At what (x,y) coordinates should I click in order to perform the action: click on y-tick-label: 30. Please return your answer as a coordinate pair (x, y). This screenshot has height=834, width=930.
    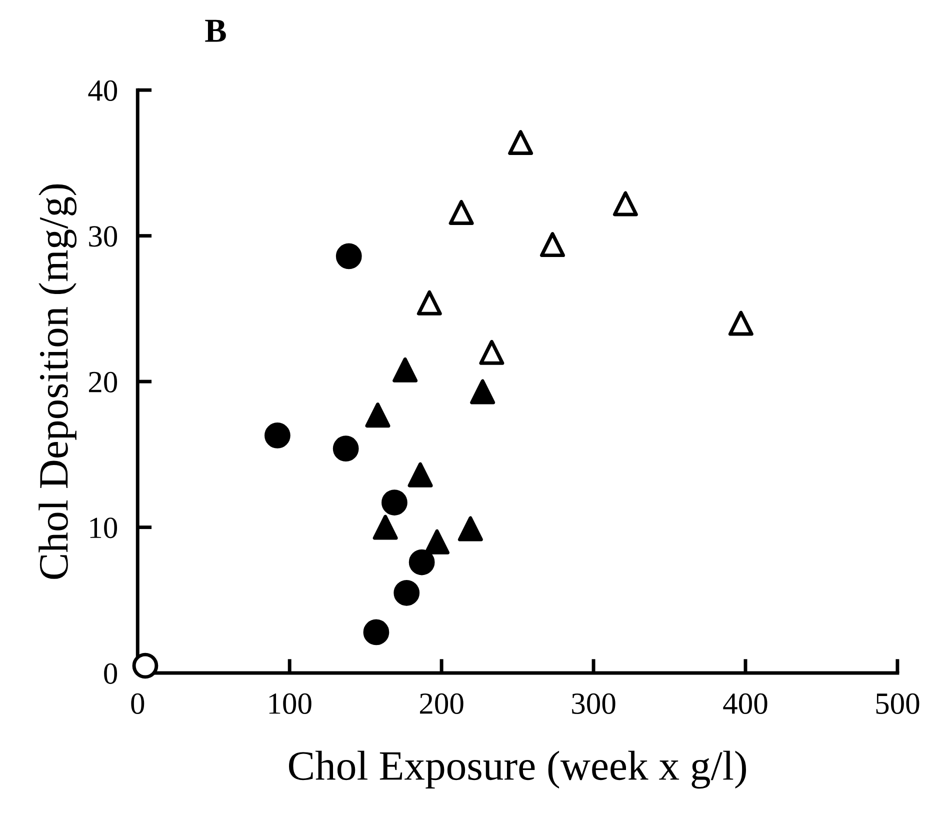
    Looking at the image, I should click on (103, 236).